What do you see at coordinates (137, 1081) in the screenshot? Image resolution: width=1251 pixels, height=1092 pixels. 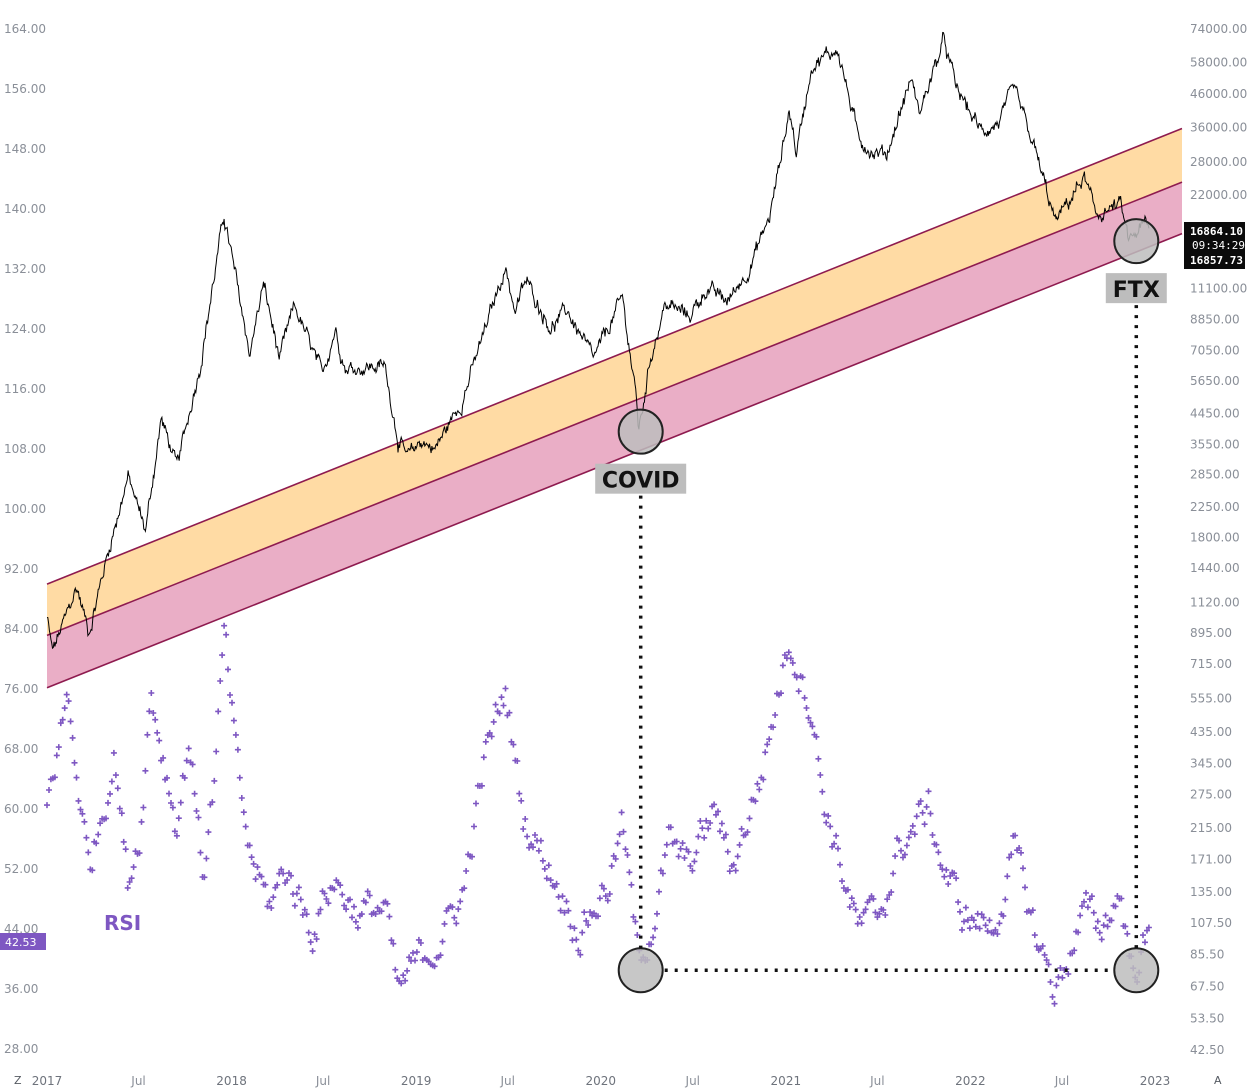 I see `x-tick-label: Jul` at bounding box center [137, 1081].